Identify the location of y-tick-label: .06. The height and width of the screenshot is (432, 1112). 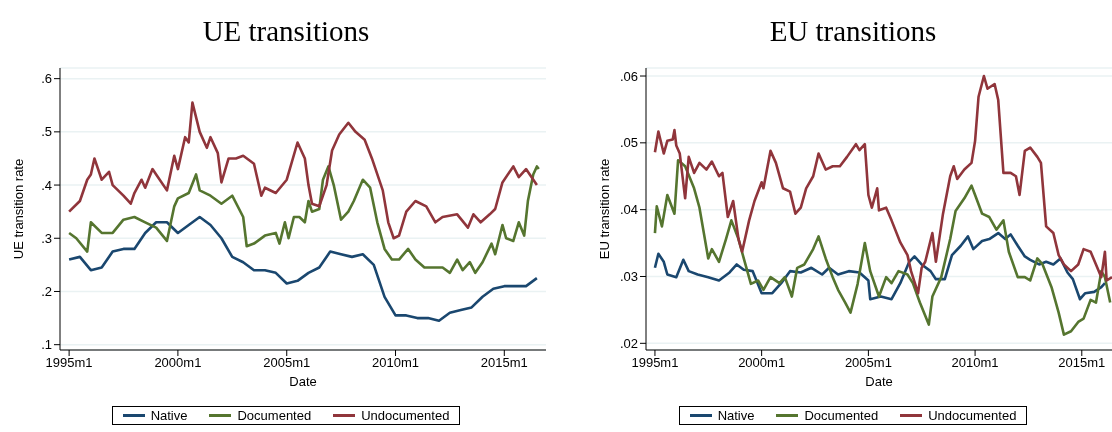
(628, 76).